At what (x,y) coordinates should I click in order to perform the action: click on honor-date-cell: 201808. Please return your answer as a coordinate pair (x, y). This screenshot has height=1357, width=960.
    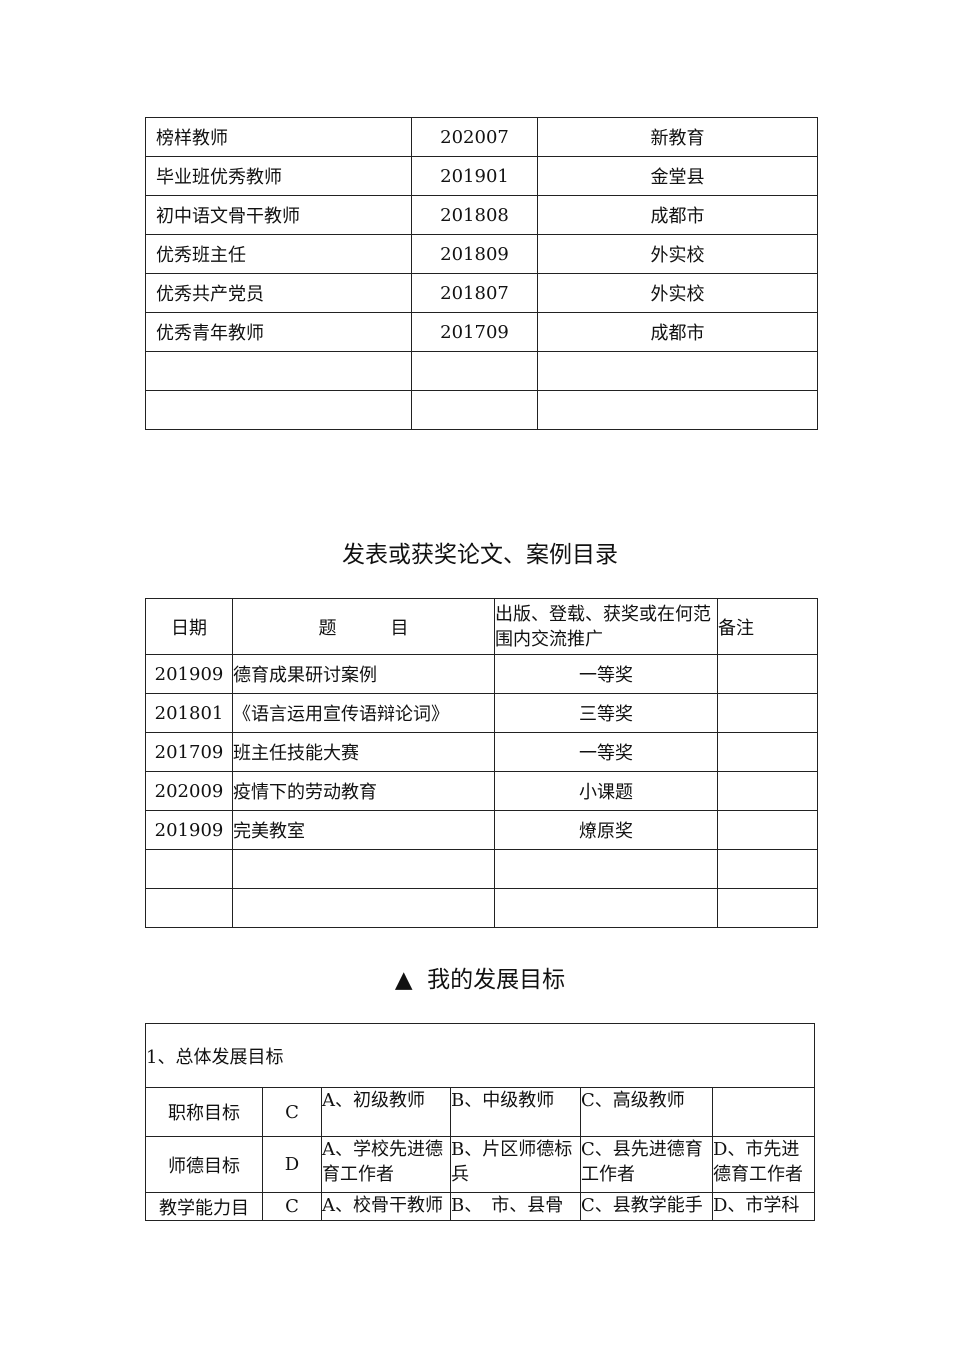
    Looking at the image, I should click on (474, 215).